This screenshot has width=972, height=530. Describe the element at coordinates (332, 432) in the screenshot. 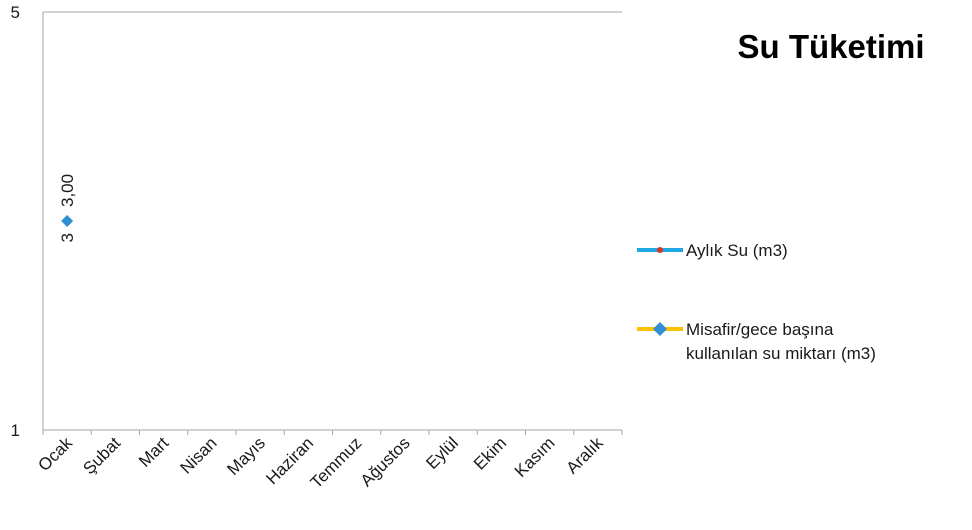

I see `x-tick-marks` at that location.